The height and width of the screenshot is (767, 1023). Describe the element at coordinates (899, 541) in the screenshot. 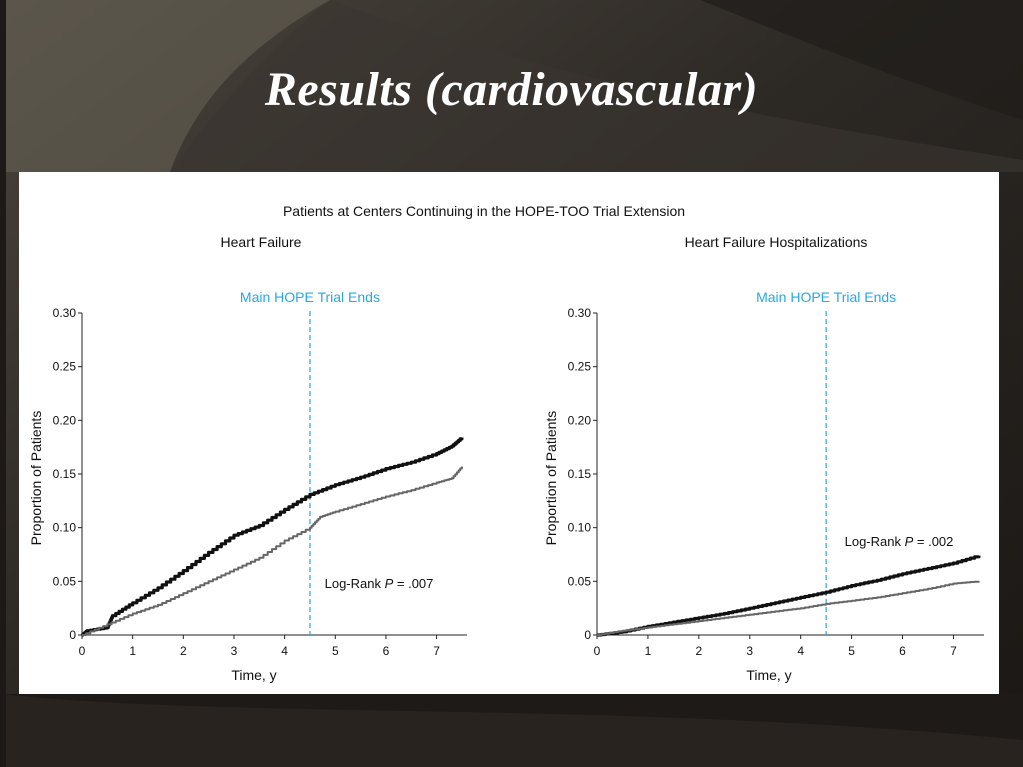

I see `log-rank-annotation: Log-Rank P = .002` at that location.